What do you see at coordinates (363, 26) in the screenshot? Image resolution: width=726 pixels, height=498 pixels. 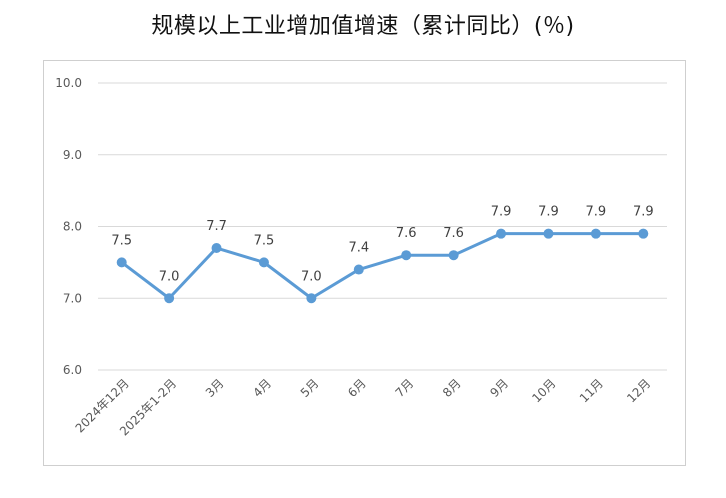 I see `chart-title: 规模以上工业增加值增速（累计同比）(％)` at bounding box center [363, 26].